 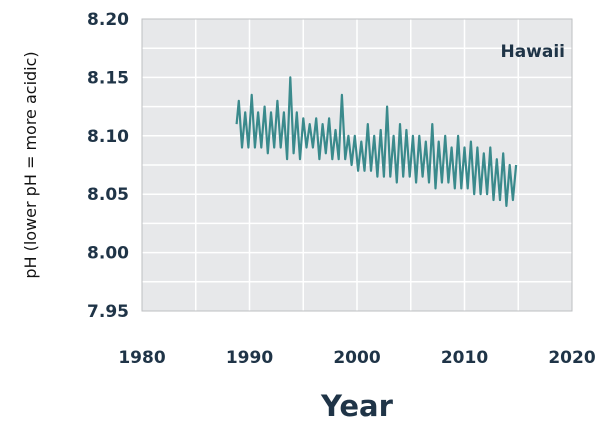 What do you see at coordinates (108, 312) in the screenshot?
I see `y-tick-label: 7.95` at bounding box center [108, 312].